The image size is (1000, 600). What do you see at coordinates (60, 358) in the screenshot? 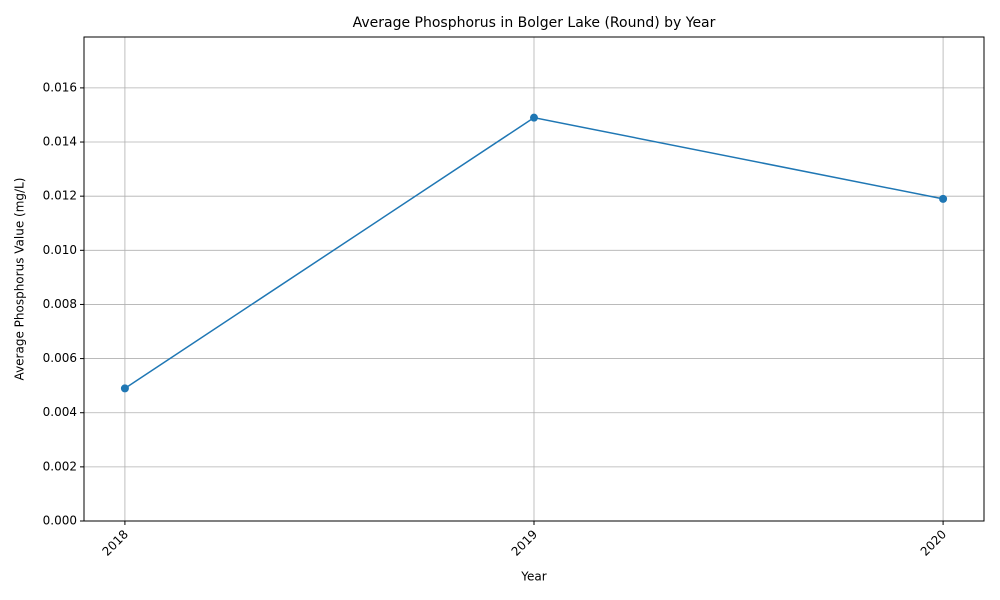
I see `y-tick-label: 0.006` at bounding box center [60, 358].